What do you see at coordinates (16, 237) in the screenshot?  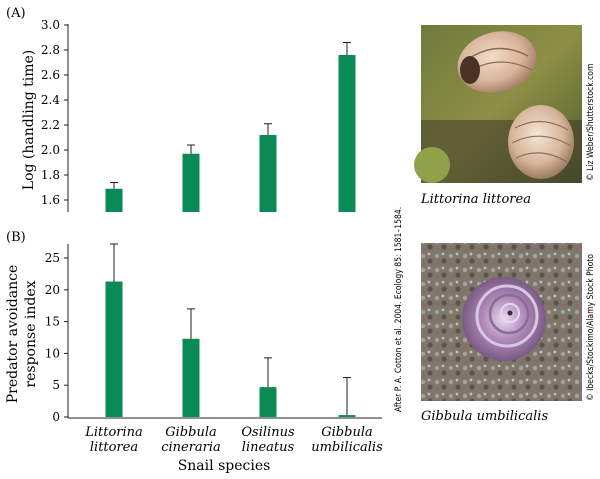 I see `panel-b-label: (B)` at bounding box center [16, 237].